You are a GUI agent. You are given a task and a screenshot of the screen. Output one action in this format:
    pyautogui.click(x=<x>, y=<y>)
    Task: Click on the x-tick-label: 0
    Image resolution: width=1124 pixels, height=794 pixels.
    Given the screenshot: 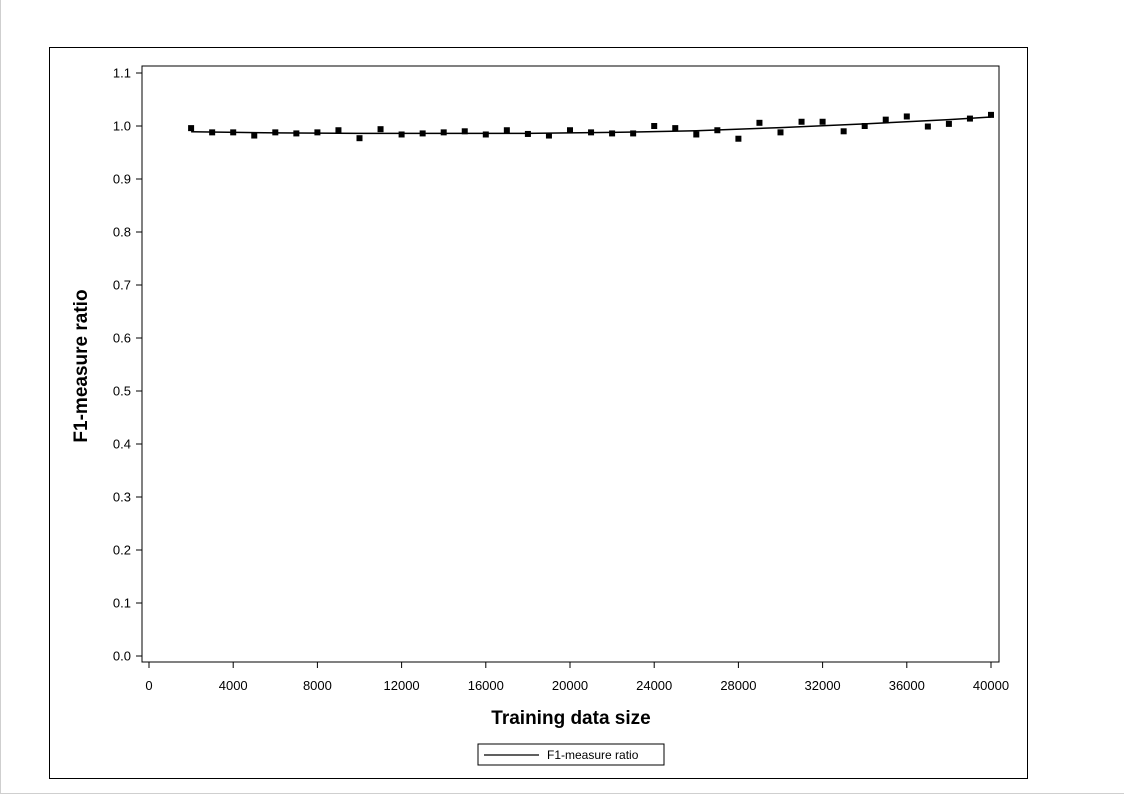 What is the action you would take?
    pyautogui.click(x=148, y=685)
    